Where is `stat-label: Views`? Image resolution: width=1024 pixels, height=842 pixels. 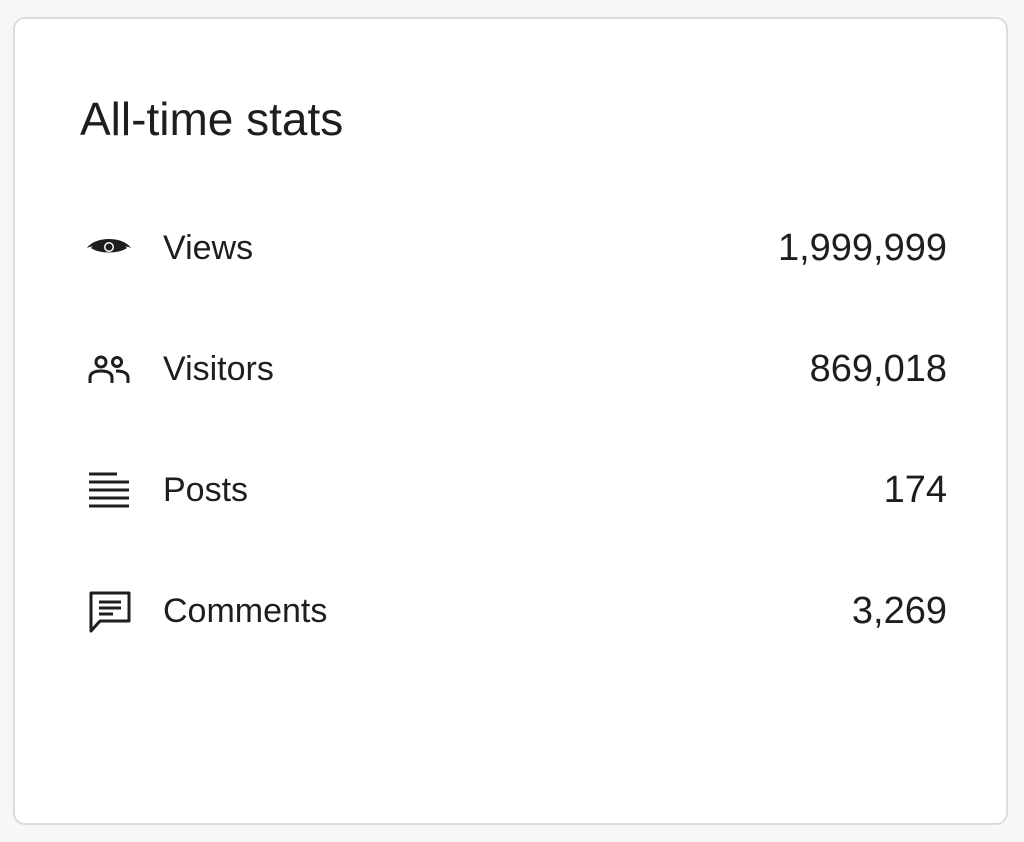
stat-label: Views is located at coordinates (208, 247).